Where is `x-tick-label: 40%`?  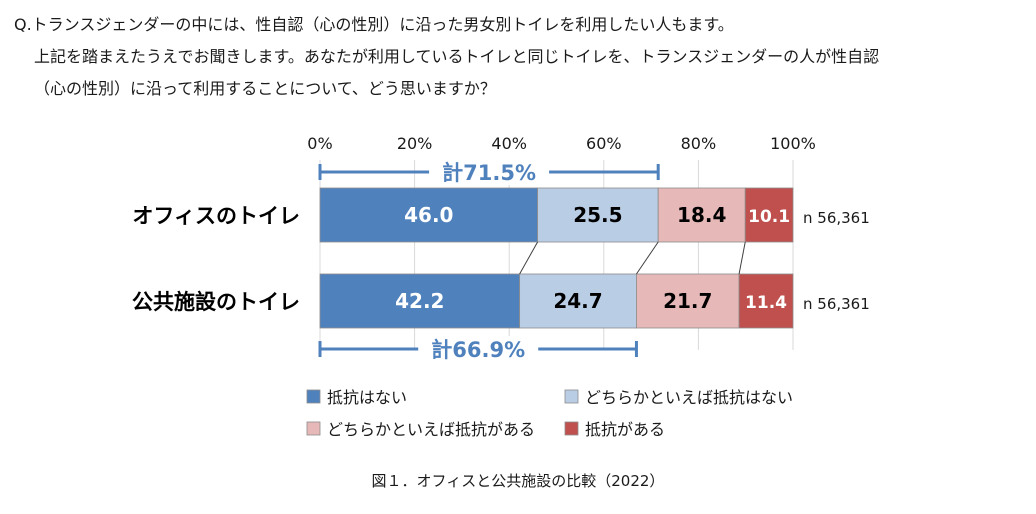 x-tick-label: 40% is located at coordinates (509, 143).